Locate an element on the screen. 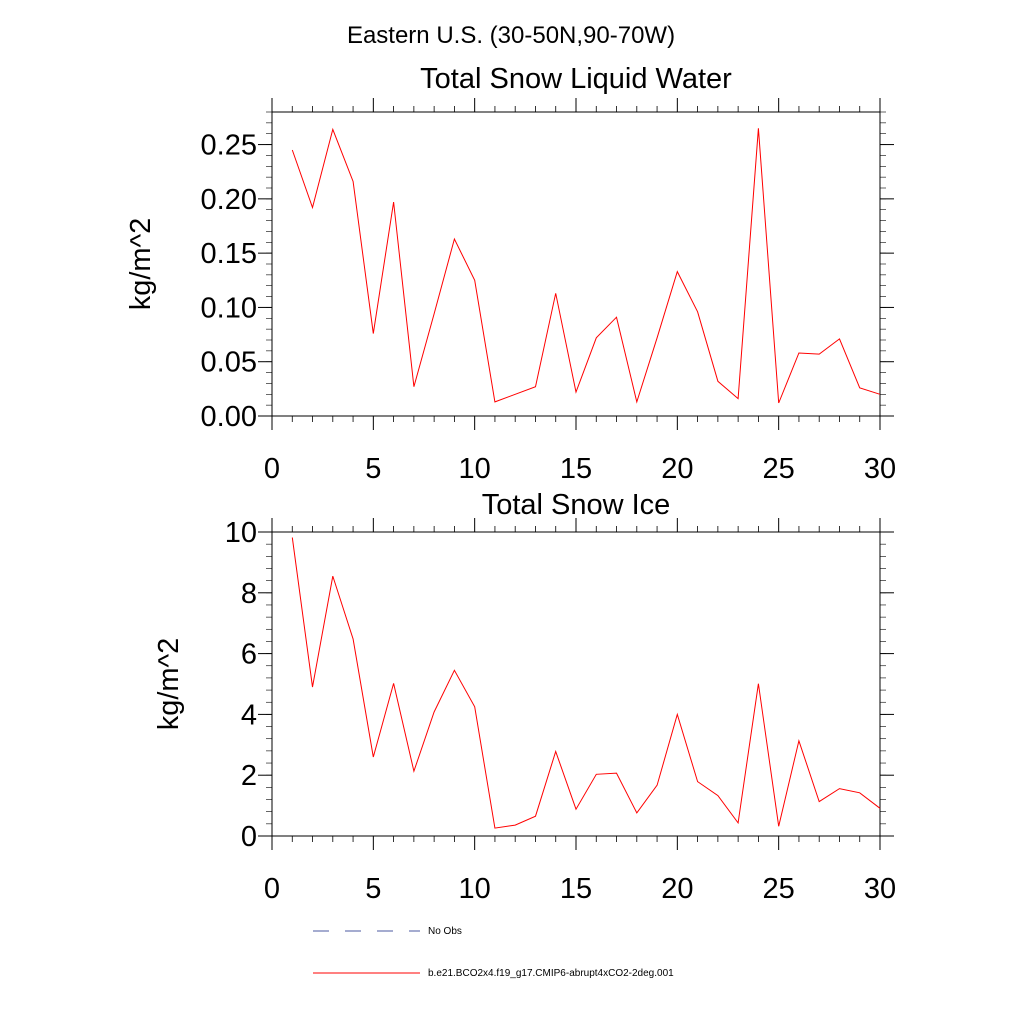 The width and height of the screenshot is (1024, 1024). y-tick-label: 4 is located at coordinates (249, 715).